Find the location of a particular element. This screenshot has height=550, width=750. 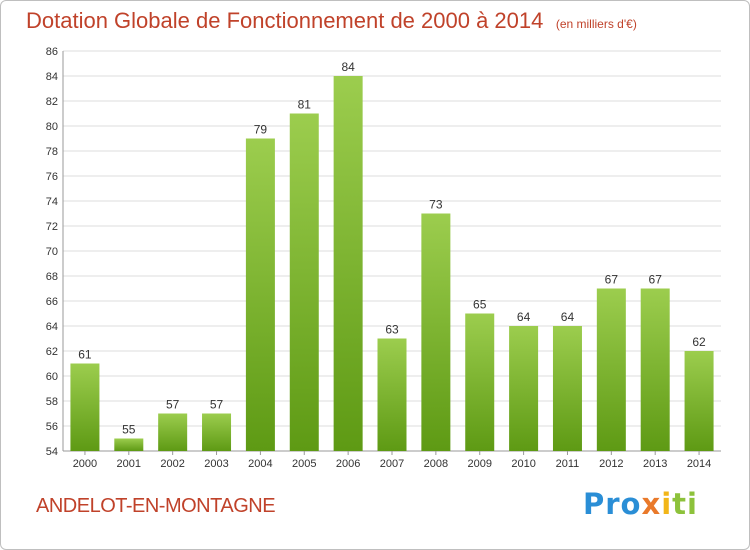

logo-part-2: x is located at coordinates (651, 504).